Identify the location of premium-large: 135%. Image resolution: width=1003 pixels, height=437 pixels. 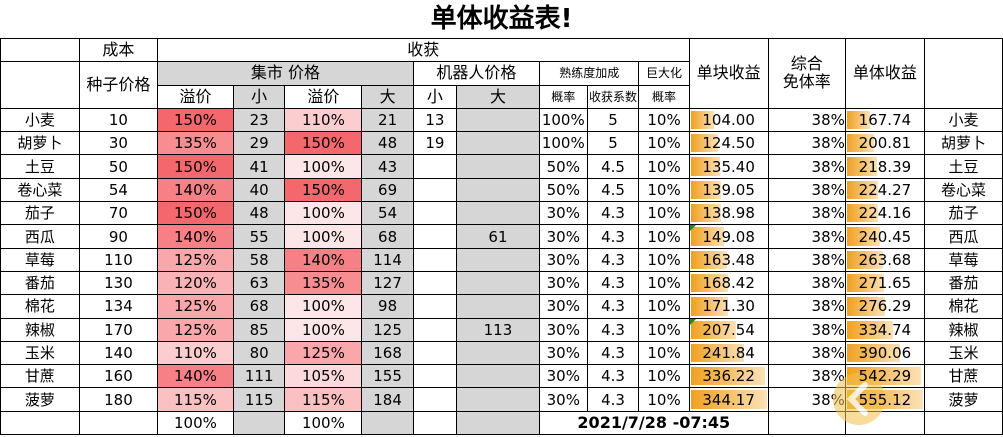
(323, 283).